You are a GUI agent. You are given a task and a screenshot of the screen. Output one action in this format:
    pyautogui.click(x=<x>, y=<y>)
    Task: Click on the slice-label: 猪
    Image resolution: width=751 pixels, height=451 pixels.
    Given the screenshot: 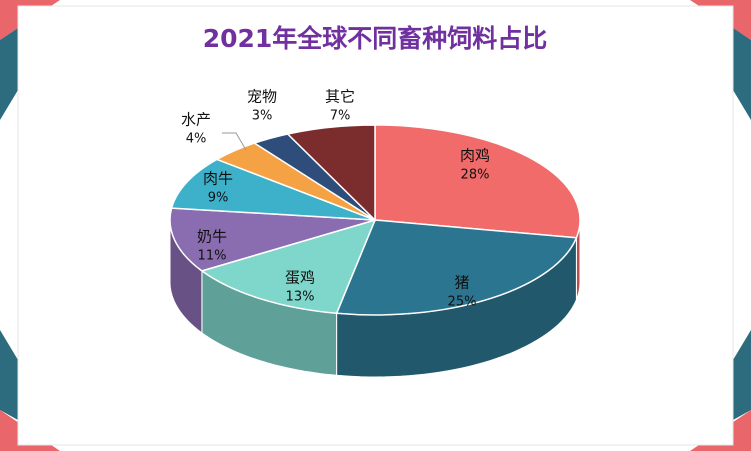 What is the action you would take?
    pyautogui.click(x=461, y=283)
    